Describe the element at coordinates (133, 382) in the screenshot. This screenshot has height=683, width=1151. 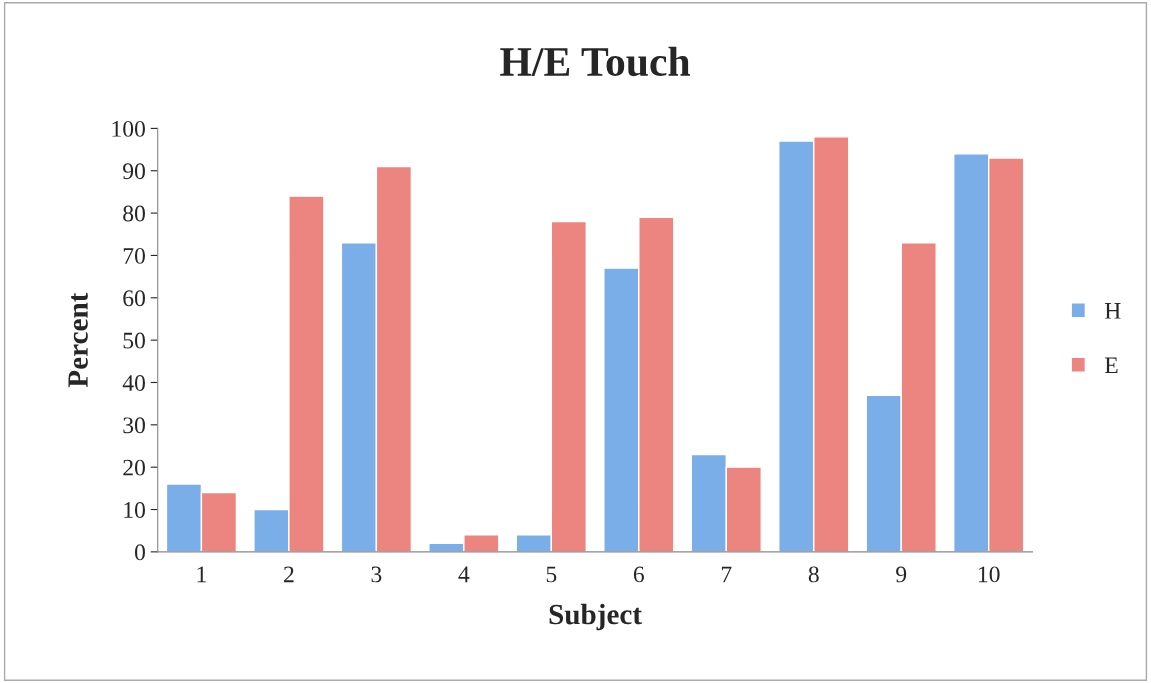
I see `y-tick-label: 40` at that location.